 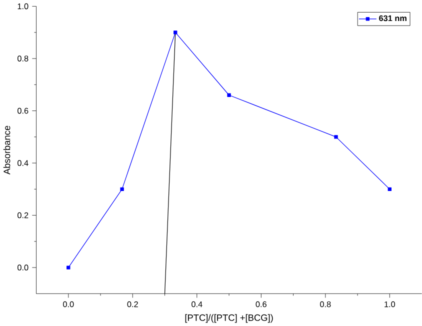 What do you see at coordinates (23, 6) in the screenshot?
I see `y-tick-label: 1.0` at bounding box center [23, 6].